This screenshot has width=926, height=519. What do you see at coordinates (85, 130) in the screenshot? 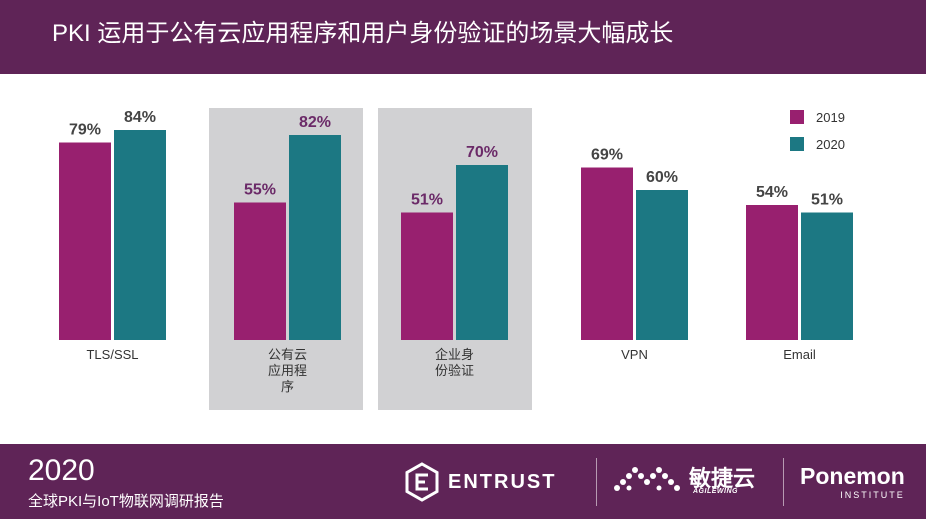
I see `data-label-2019-0: 79%` at bounding box center [85, 130].